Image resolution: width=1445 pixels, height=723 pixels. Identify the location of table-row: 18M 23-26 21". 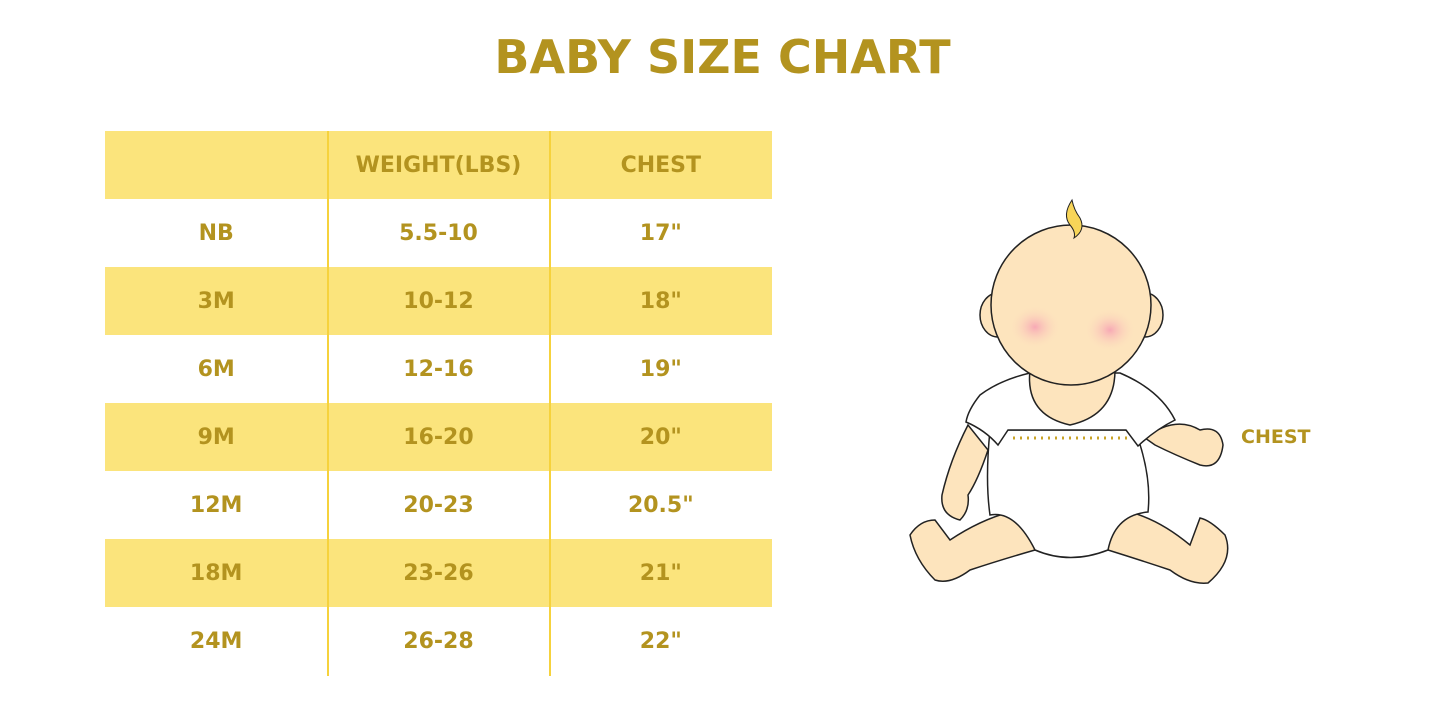
(438, 573).